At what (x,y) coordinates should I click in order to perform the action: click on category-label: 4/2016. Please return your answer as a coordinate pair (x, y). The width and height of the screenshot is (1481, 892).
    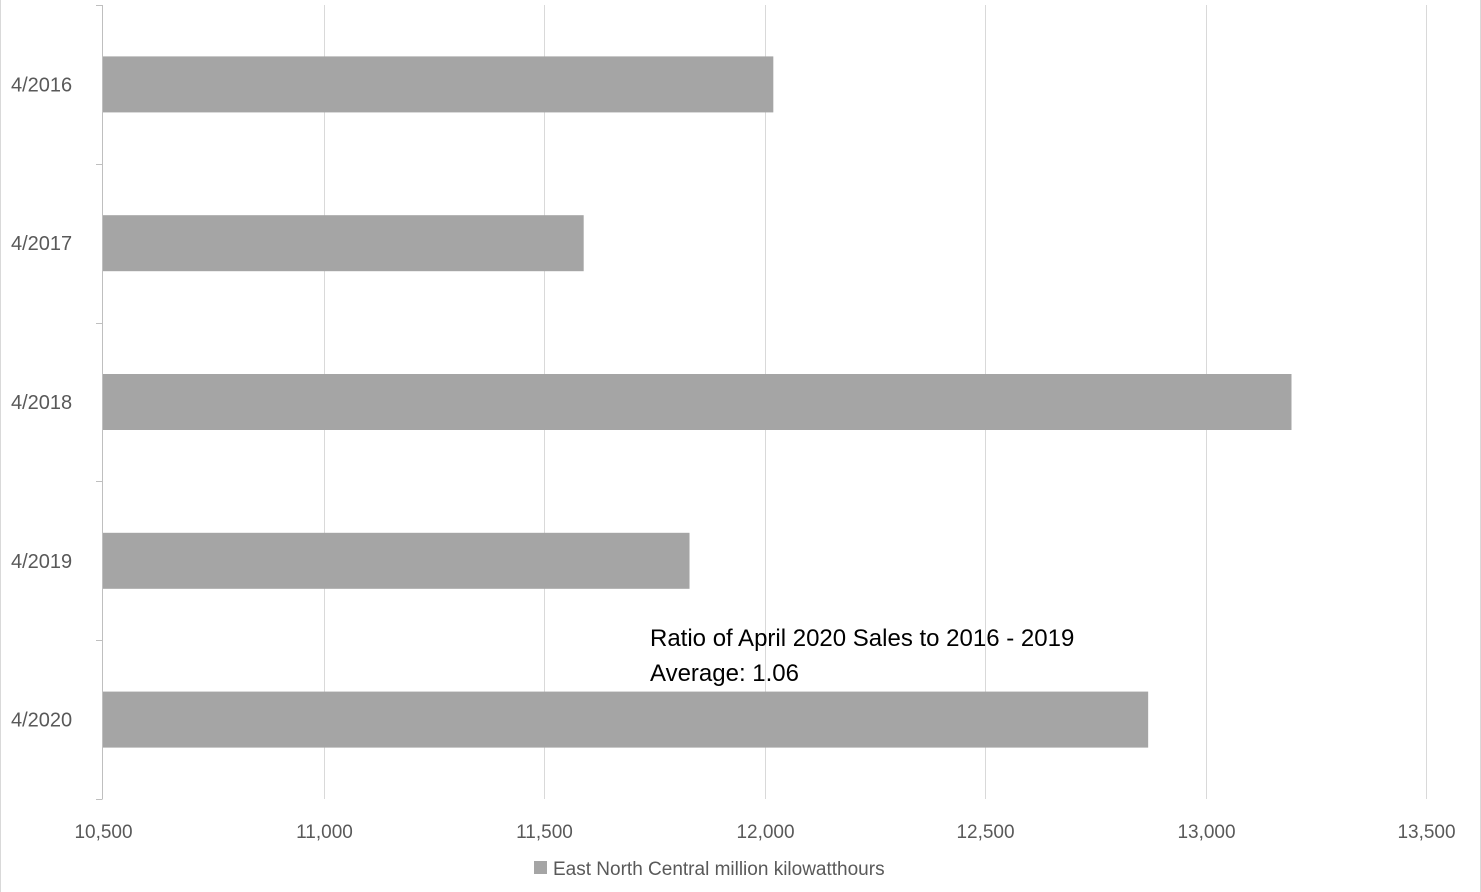
    Looking at the image, I should click on (41, 85).